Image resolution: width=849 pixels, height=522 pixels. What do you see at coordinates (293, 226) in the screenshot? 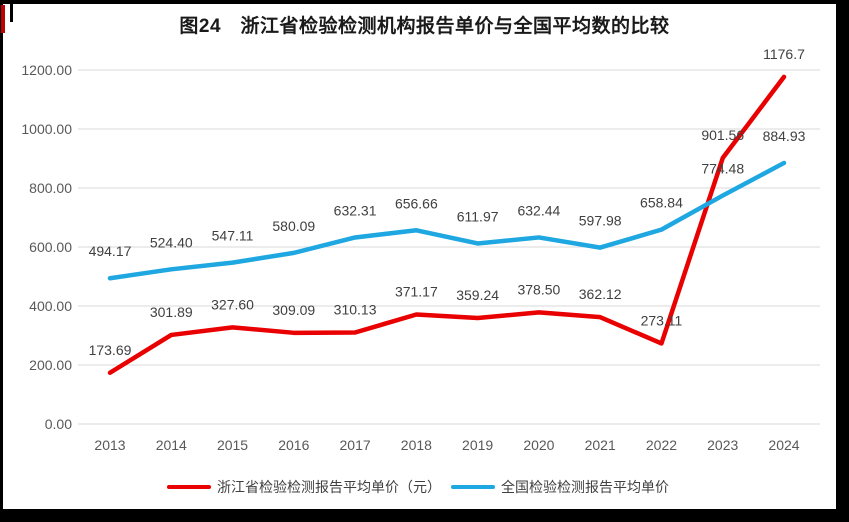
I see `data-label: 580.09` at bounding box center [293, 226].